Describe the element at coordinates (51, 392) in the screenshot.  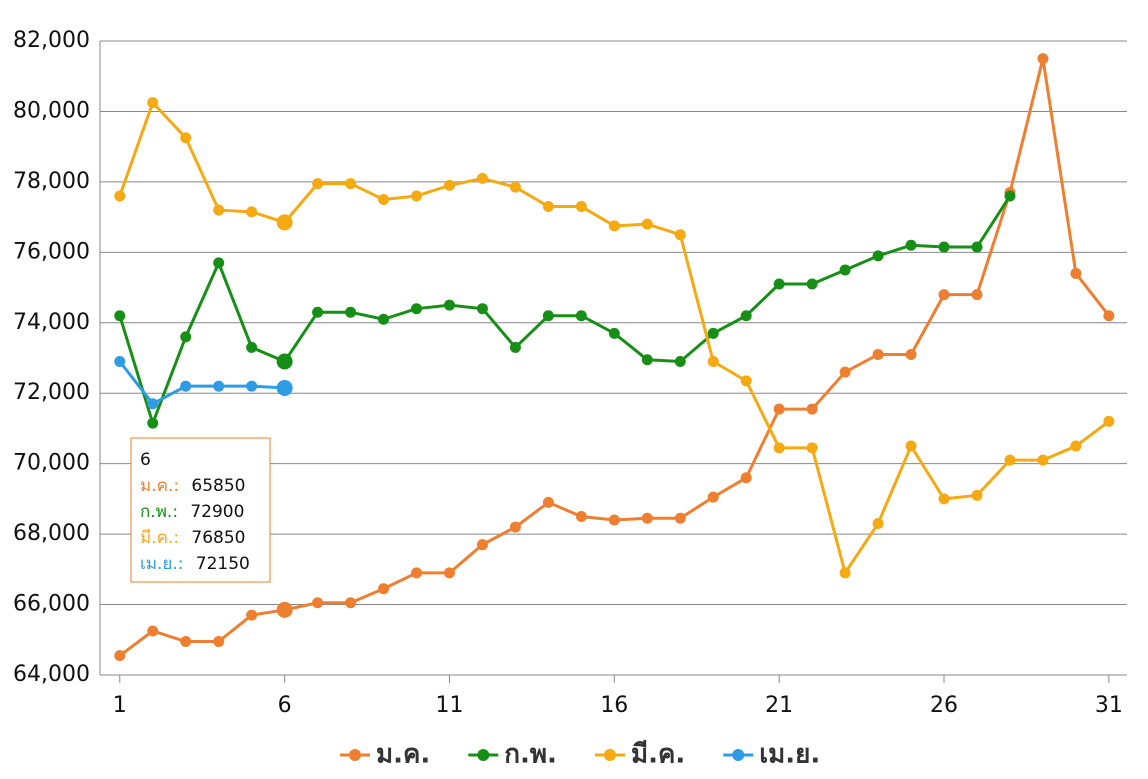
I see `y-tick-label: 72,000` at that location.